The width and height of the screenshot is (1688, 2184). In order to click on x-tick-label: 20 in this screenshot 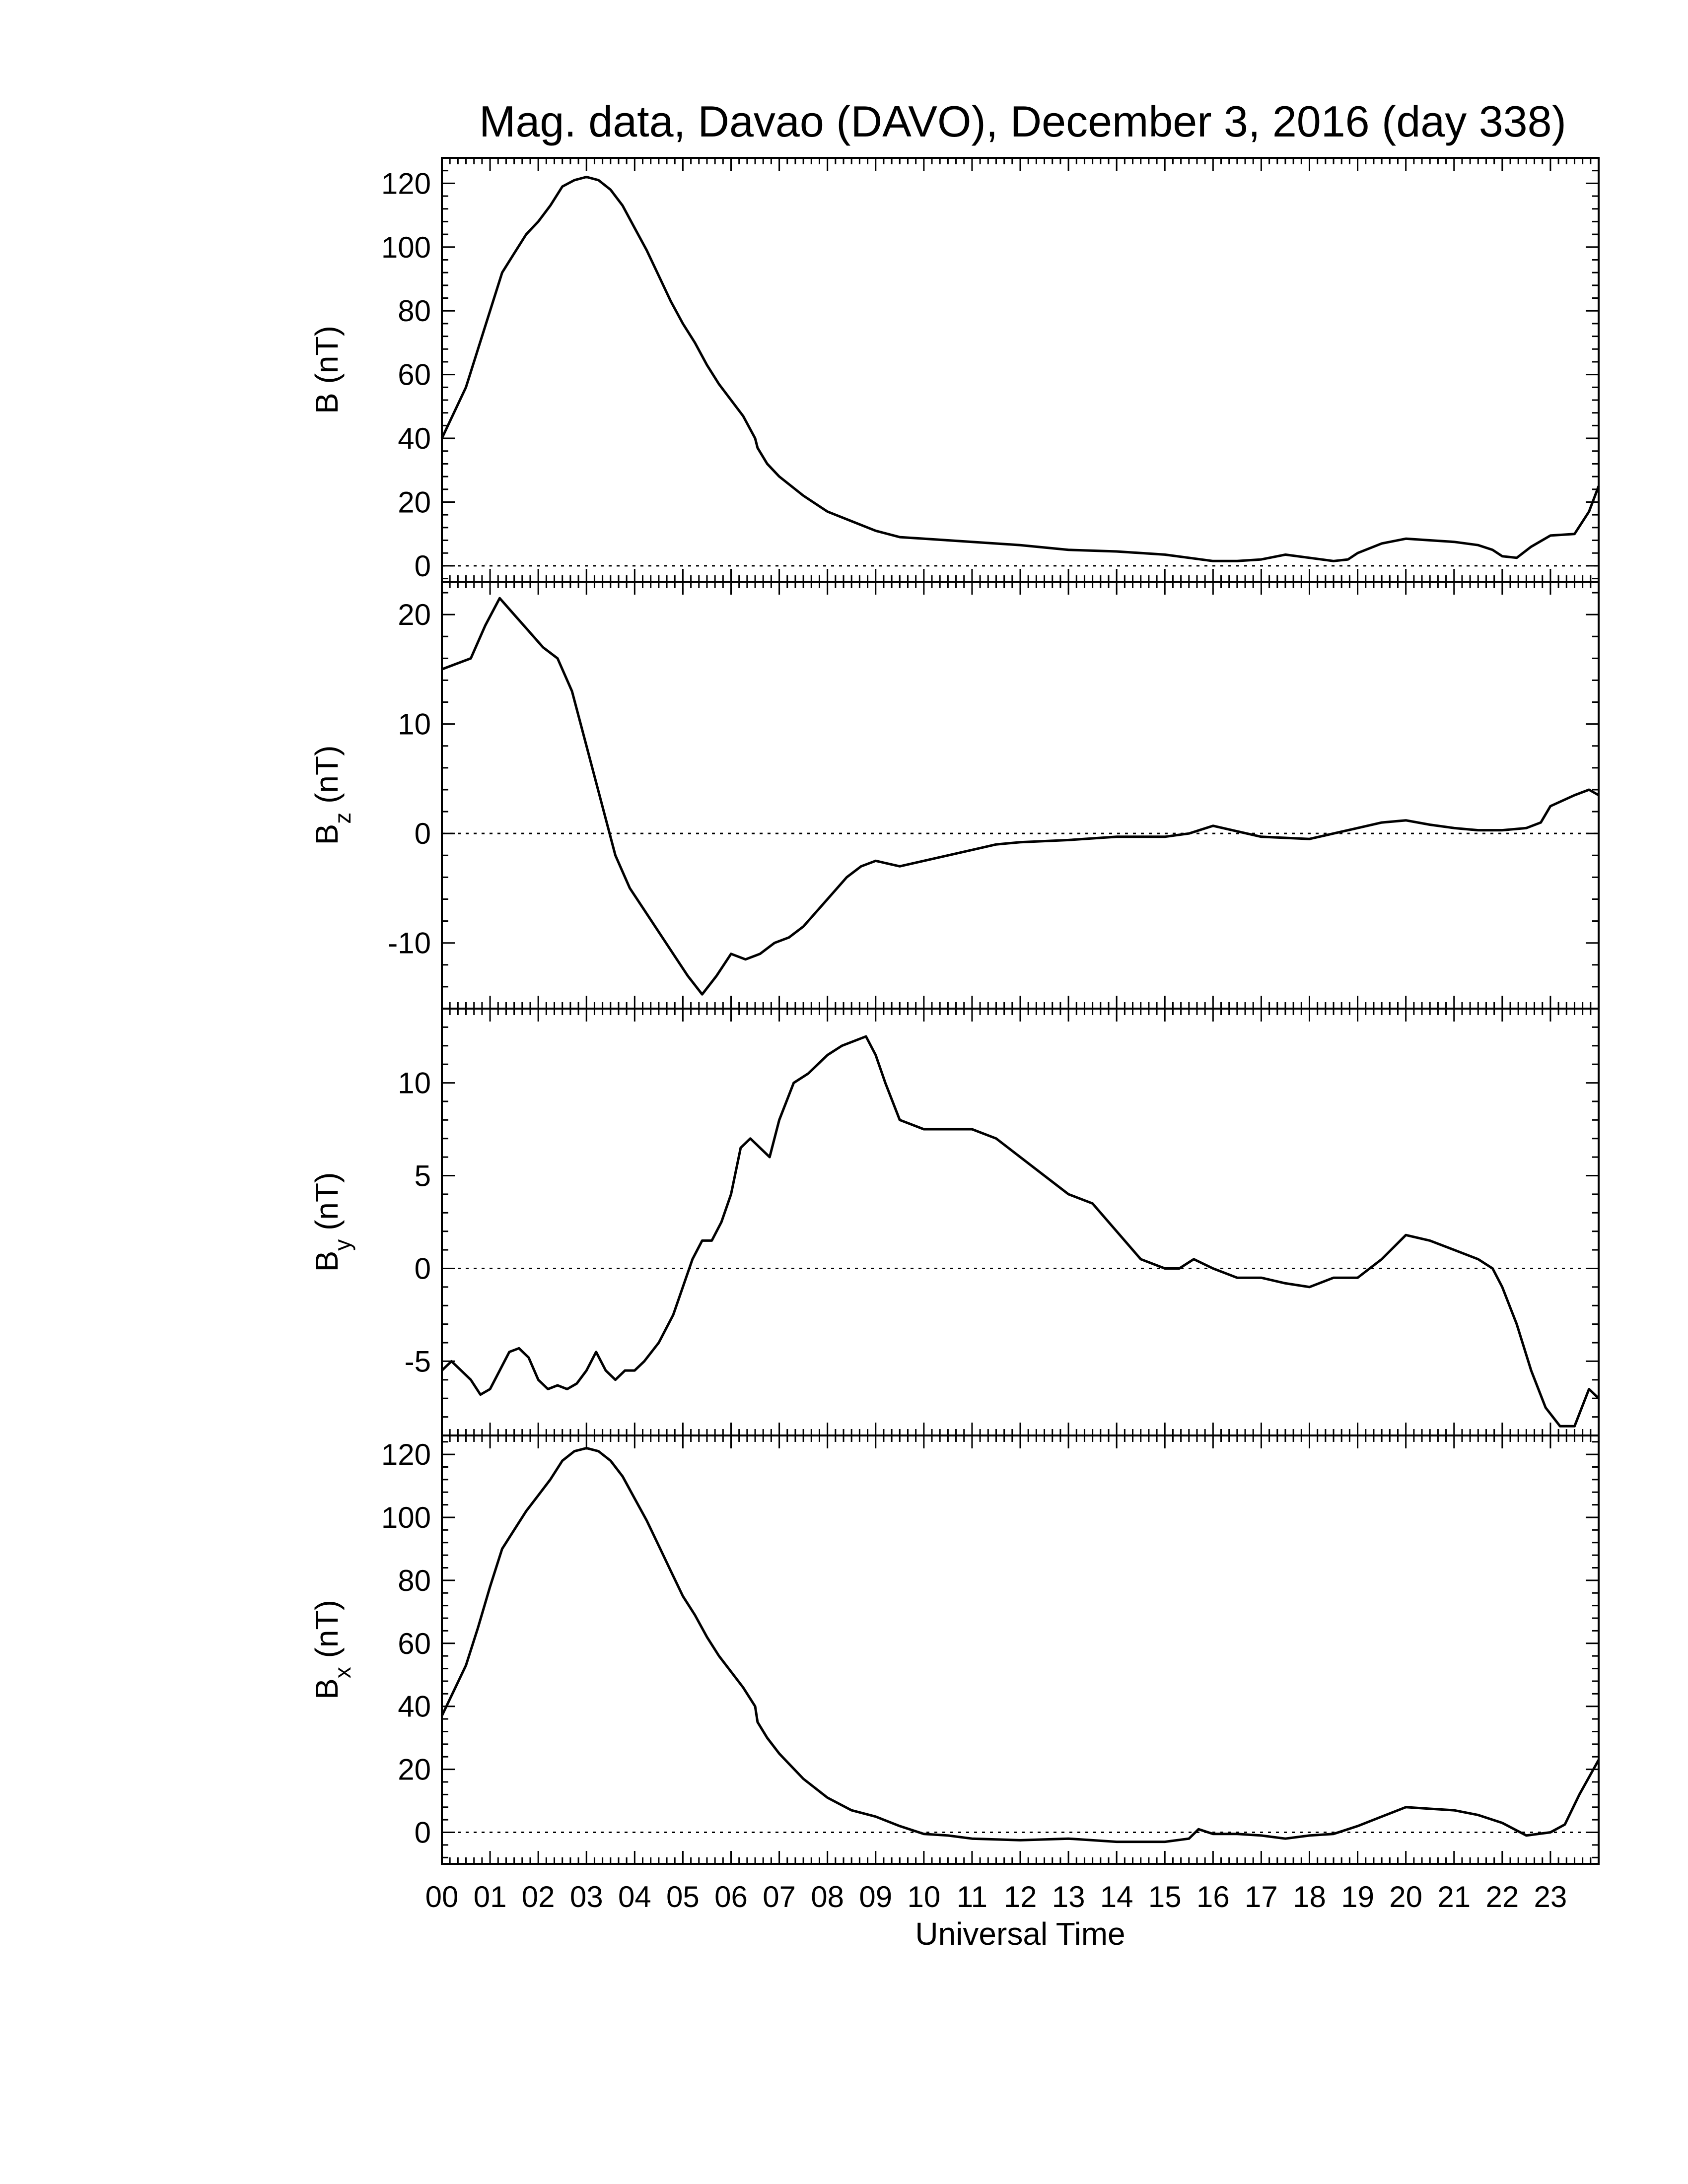, I will do `click(1405, 1896)`.